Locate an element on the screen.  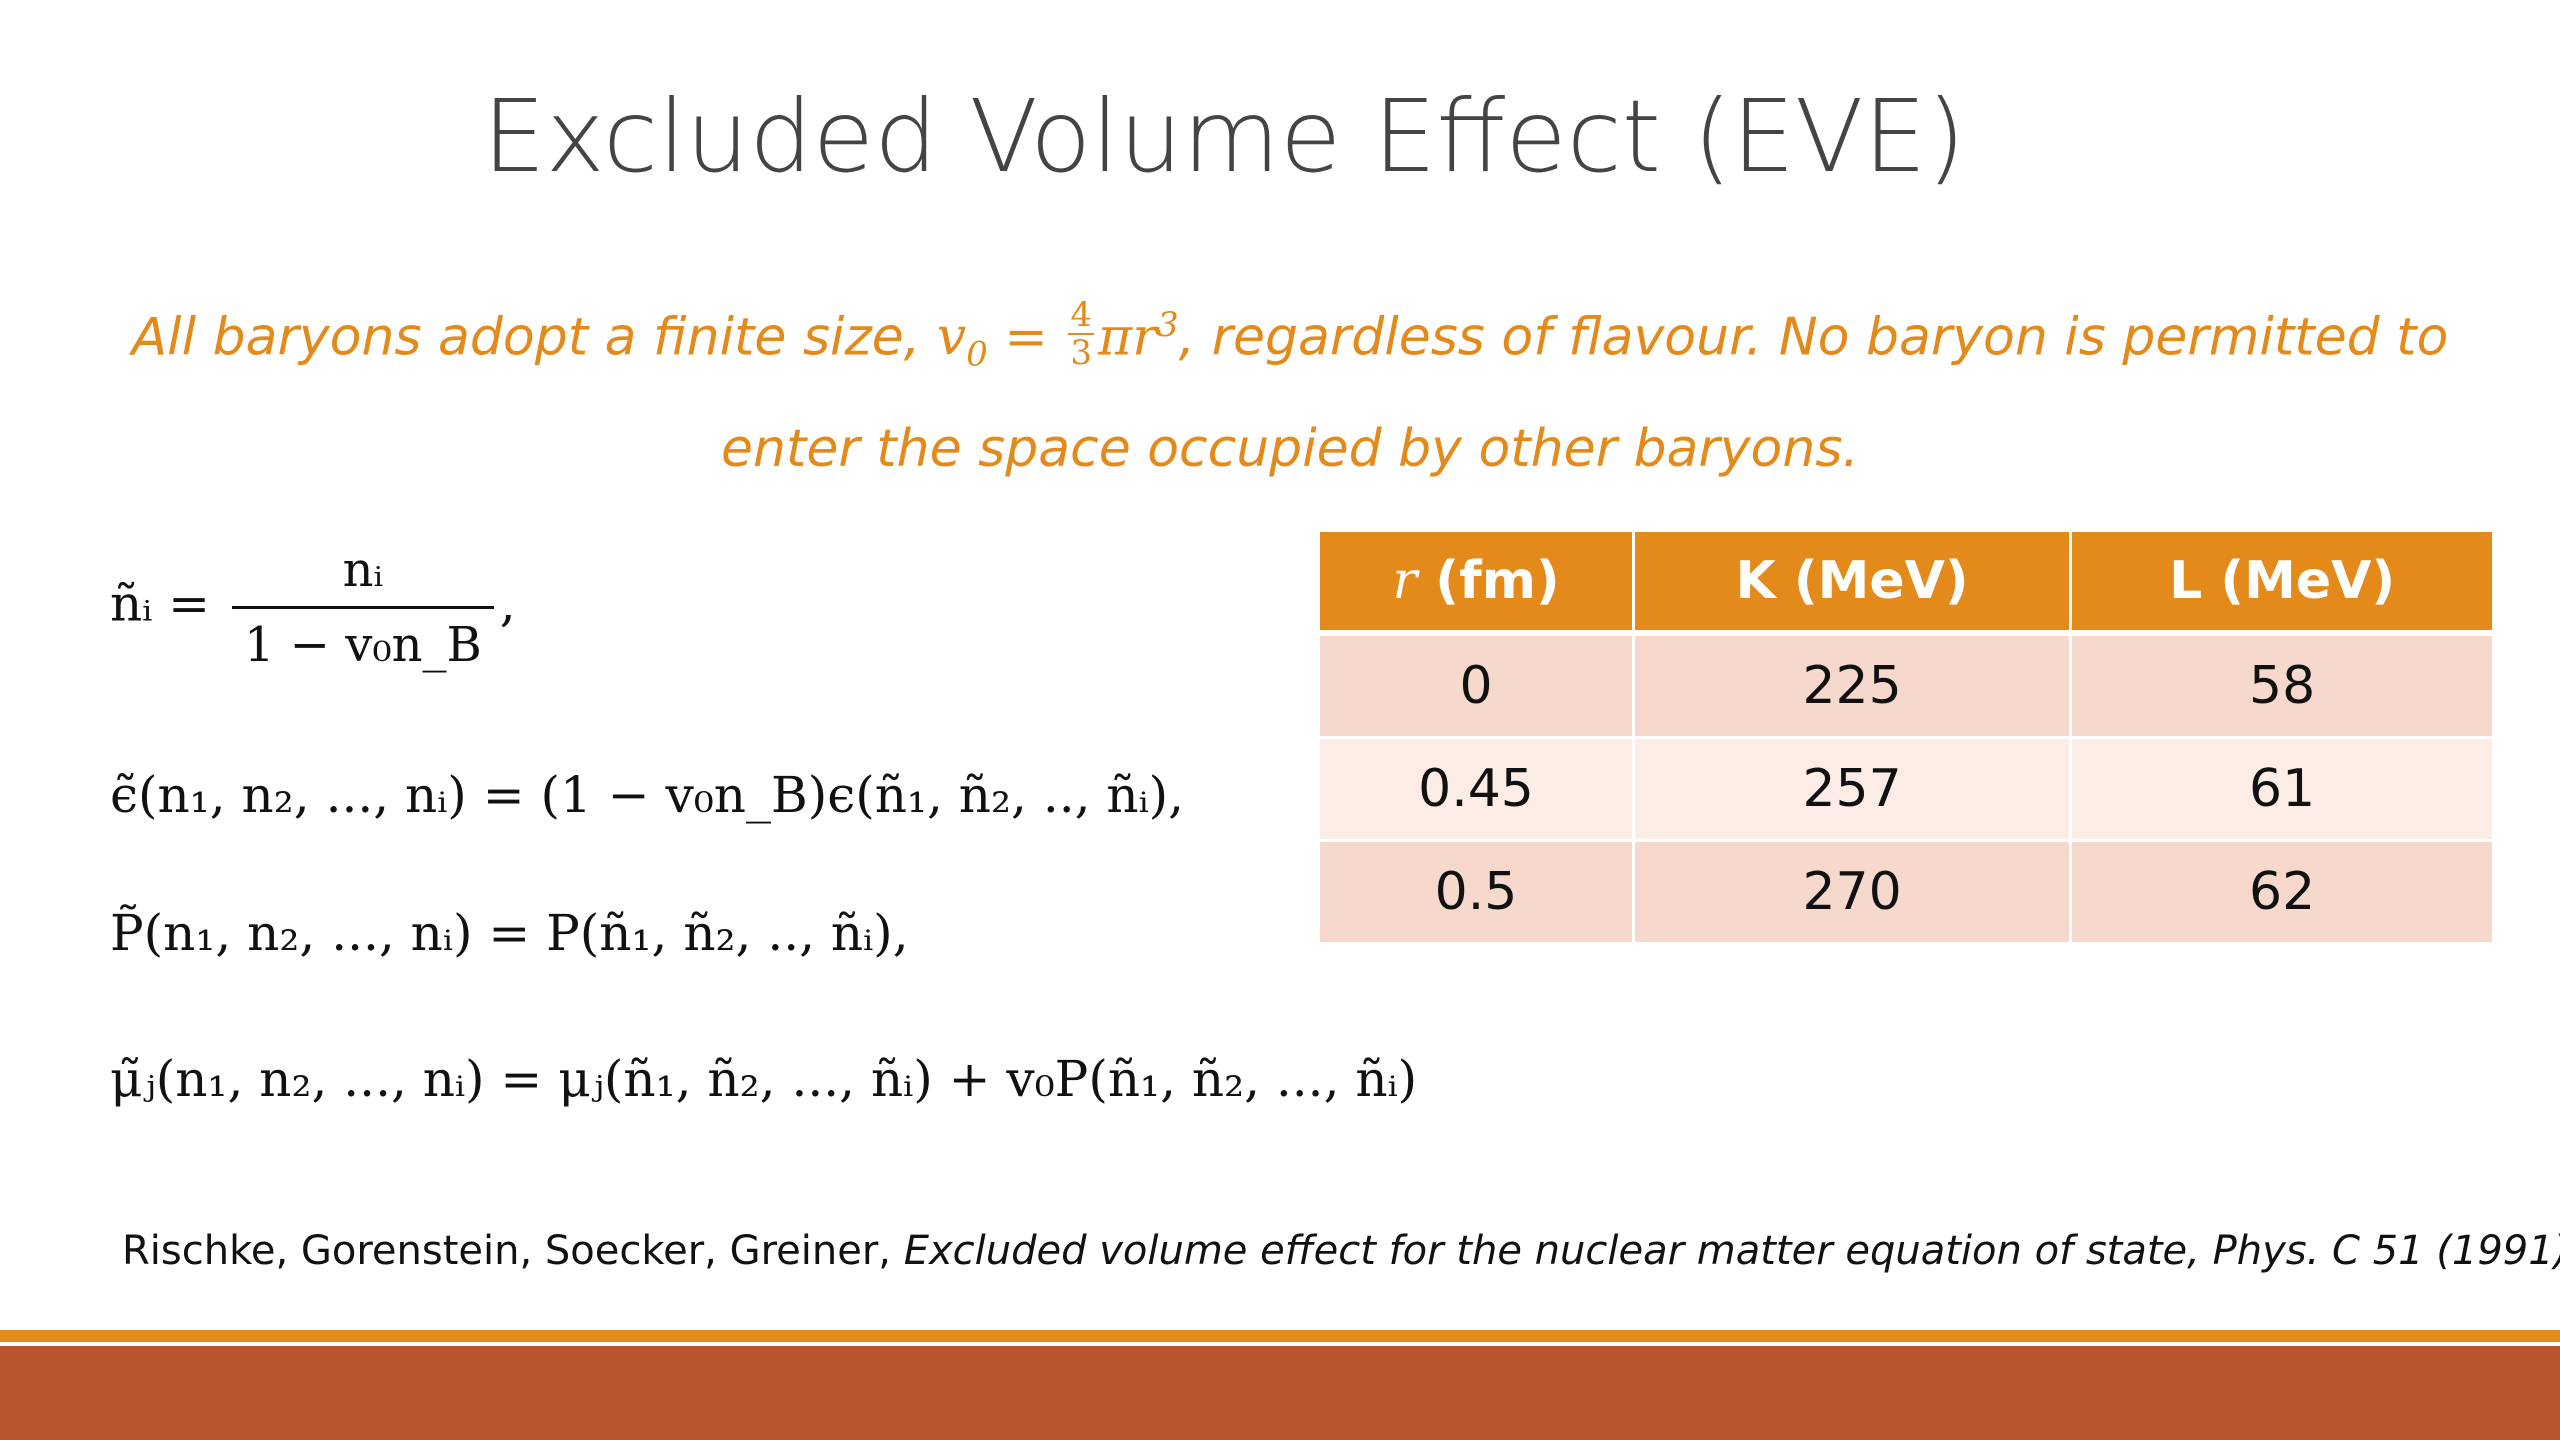
intro-fraction-denominator: 3 is located at coordinates (1081, 353).